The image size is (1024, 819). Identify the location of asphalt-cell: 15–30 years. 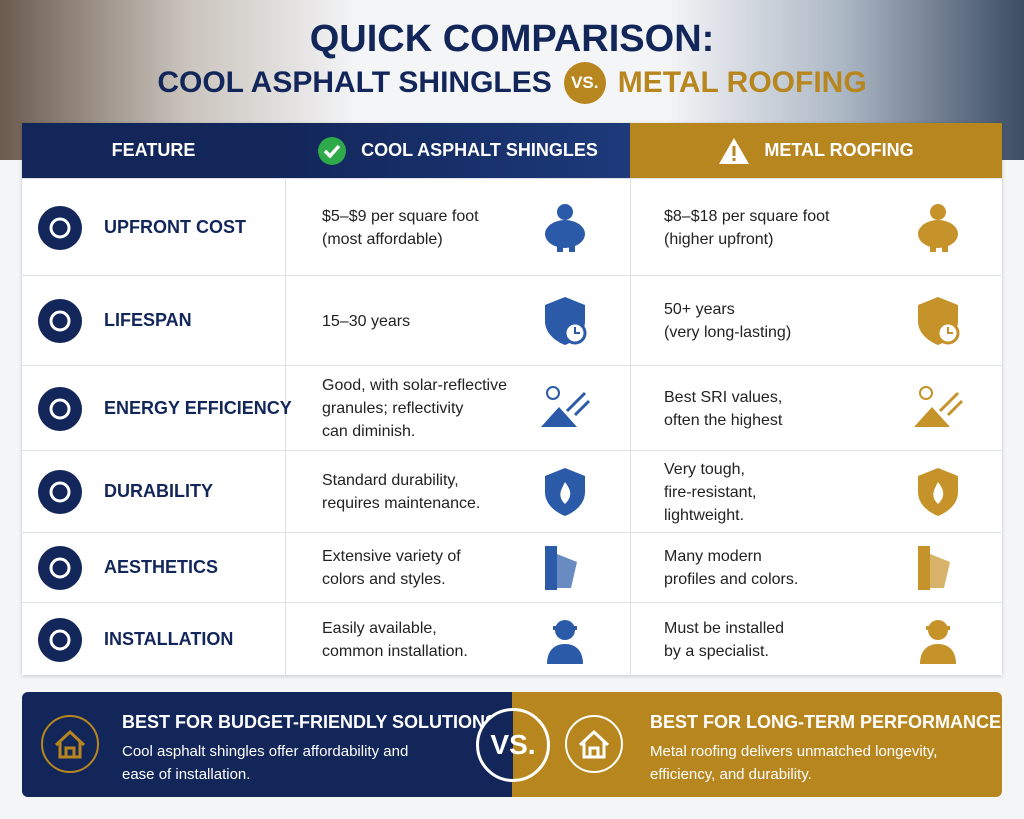
(366, 321).